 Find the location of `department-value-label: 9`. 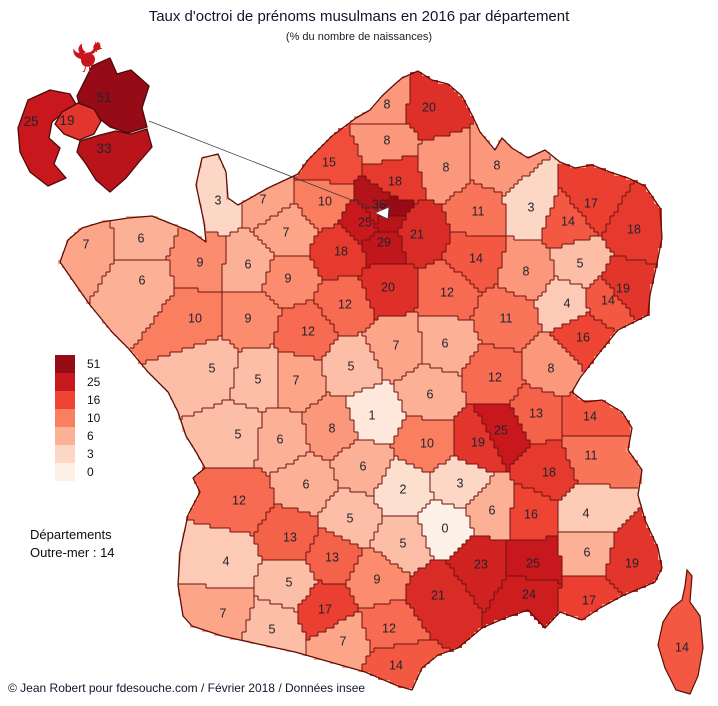

department-value-label: 9 is located at coordinates (288, 279).